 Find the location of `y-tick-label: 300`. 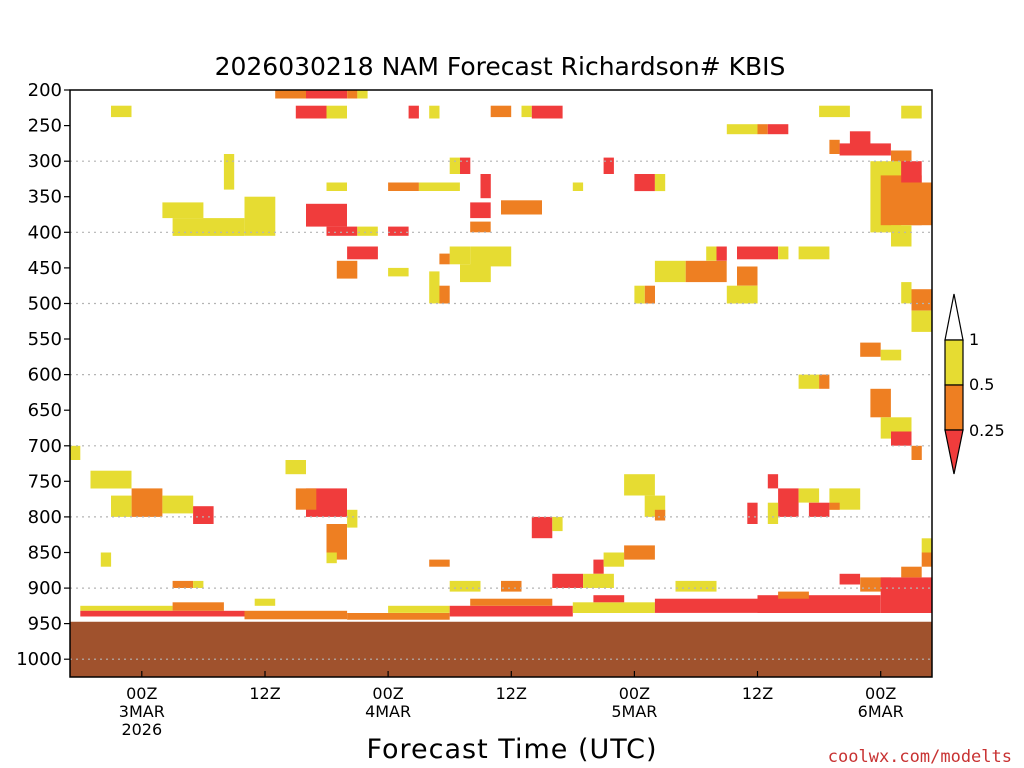

y-tick-label: 300 is located at coordinates (45, 161).